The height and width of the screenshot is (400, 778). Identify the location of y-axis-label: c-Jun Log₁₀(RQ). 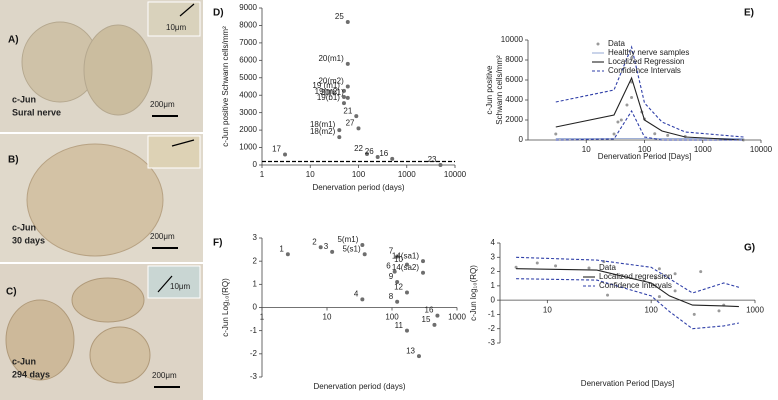
(225, 307).